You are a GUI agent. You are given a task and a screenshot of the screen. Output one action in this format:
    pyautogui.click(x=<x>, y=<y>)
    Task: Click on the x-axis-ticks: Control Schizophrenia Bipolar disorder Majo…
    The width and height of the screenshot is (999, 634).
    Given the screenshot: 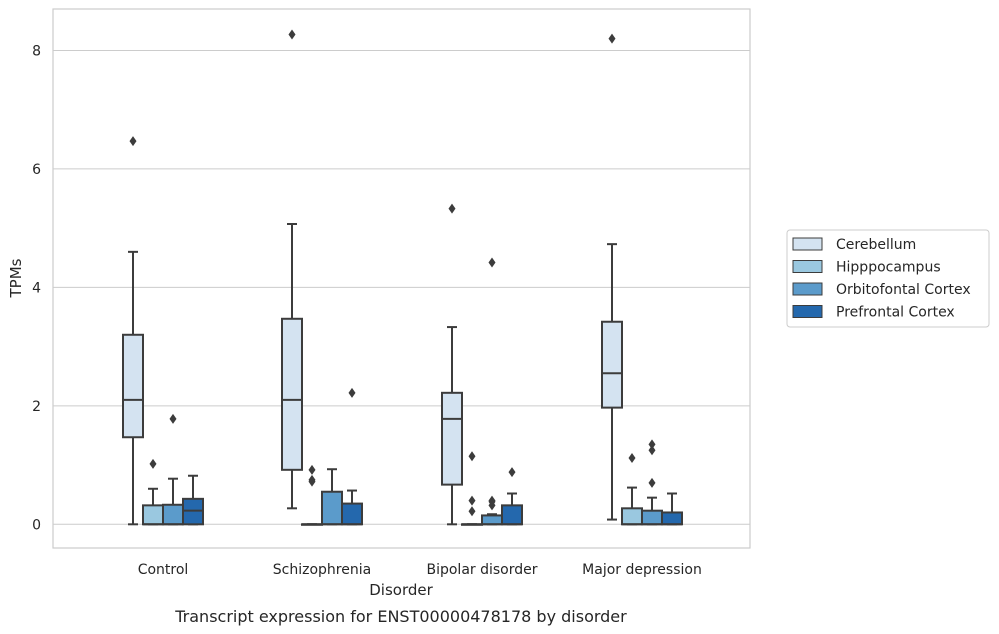 What is the action you would take?
    pyautogui.click(x=420, y=570)
    